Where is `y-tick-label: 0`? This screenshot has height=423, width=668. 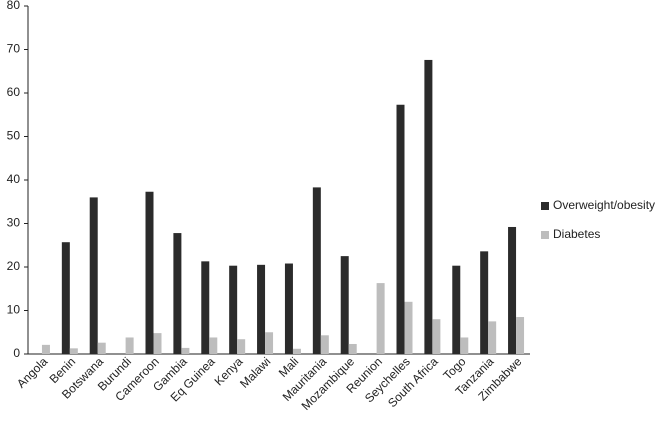
y-tick-label: 0 is located at coordinates (16, 353).